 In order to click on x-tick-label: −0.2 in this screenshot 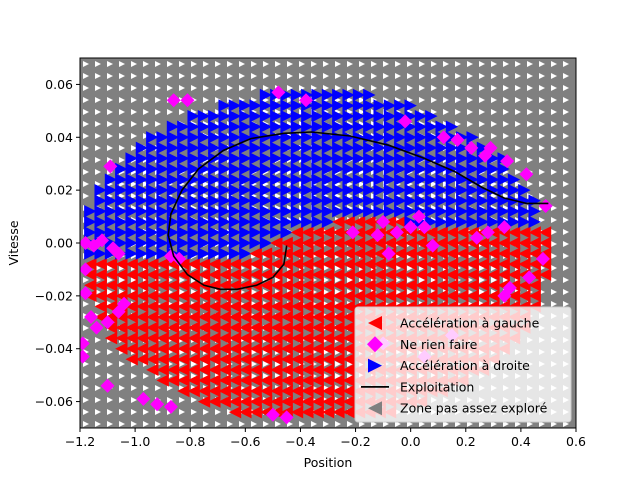, I will do `click(355, 441)`.